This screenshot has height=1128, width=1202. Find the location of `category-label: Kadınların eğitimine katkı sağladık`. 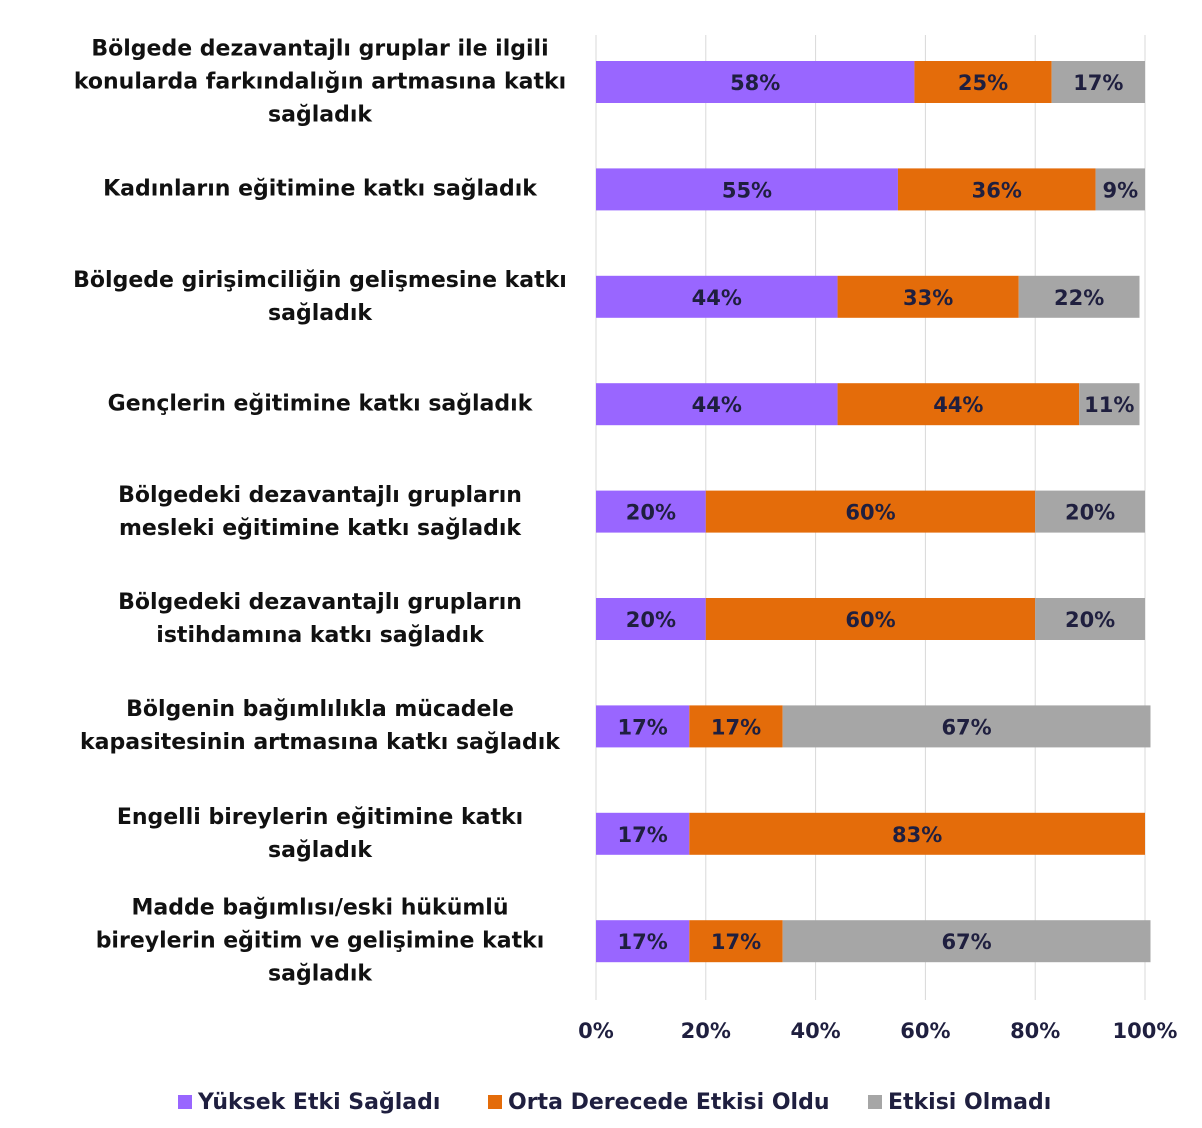

category-label: Kadınların eğitimine katkı sağladık is located at coordinates (320, 189).